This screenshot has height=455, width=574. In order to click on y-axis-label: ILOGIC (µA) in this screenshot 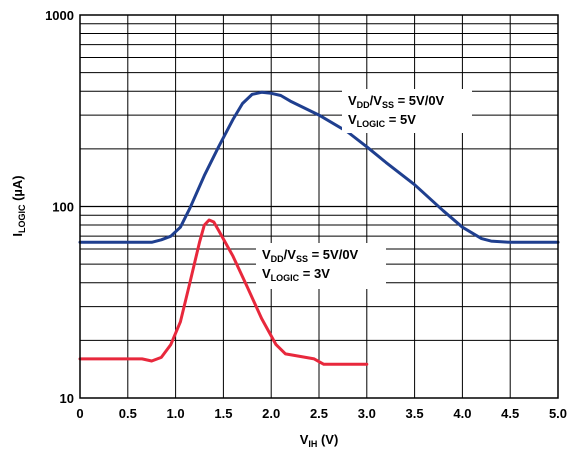, I will do `click(18, 205)`.